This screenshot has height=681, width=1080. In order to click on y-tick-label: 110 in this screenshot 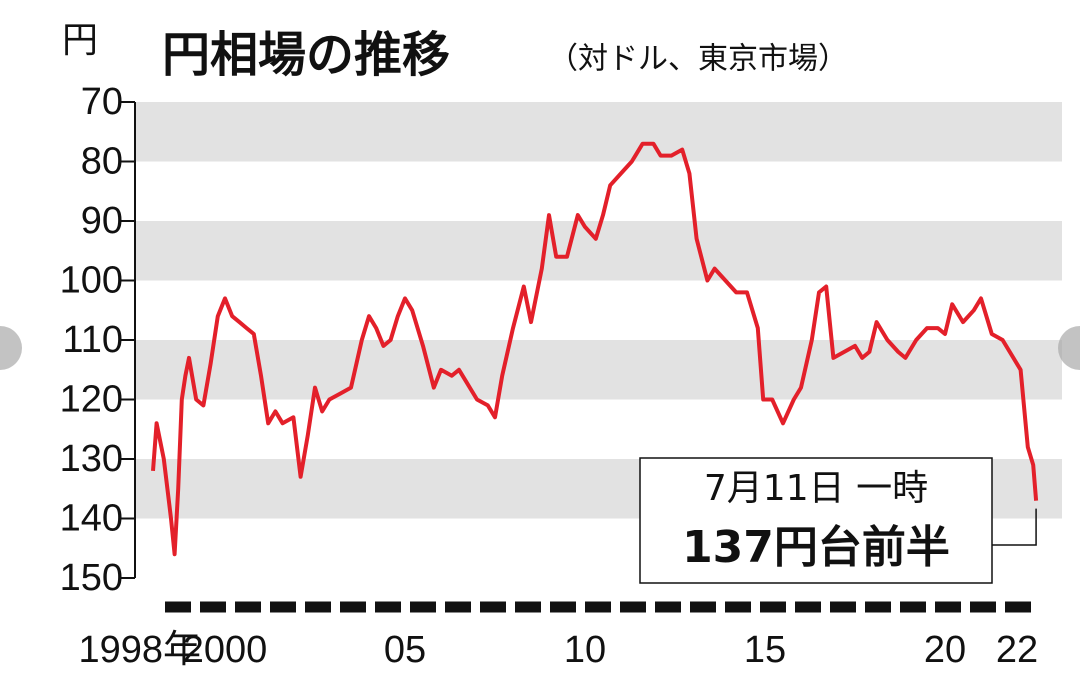, I will do `click(92, 340)`.